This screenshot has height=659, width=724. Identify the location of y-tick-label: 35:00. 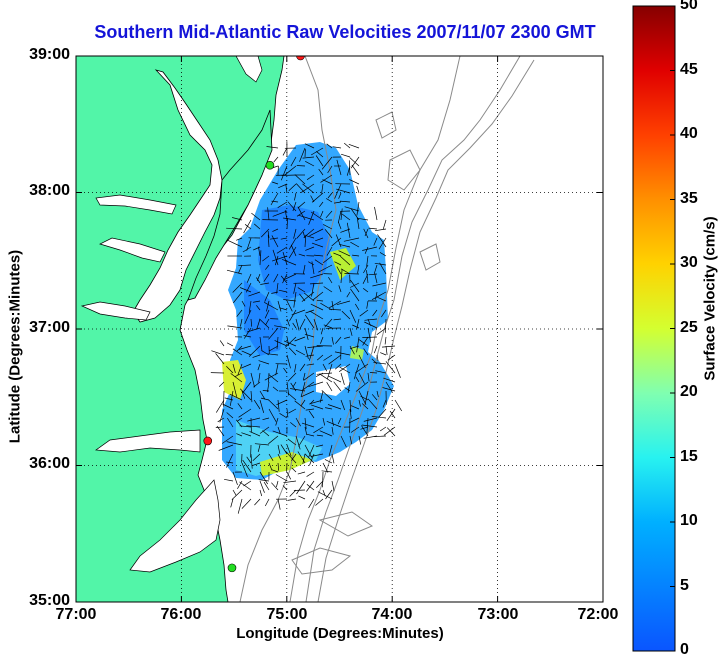
(49, 600).